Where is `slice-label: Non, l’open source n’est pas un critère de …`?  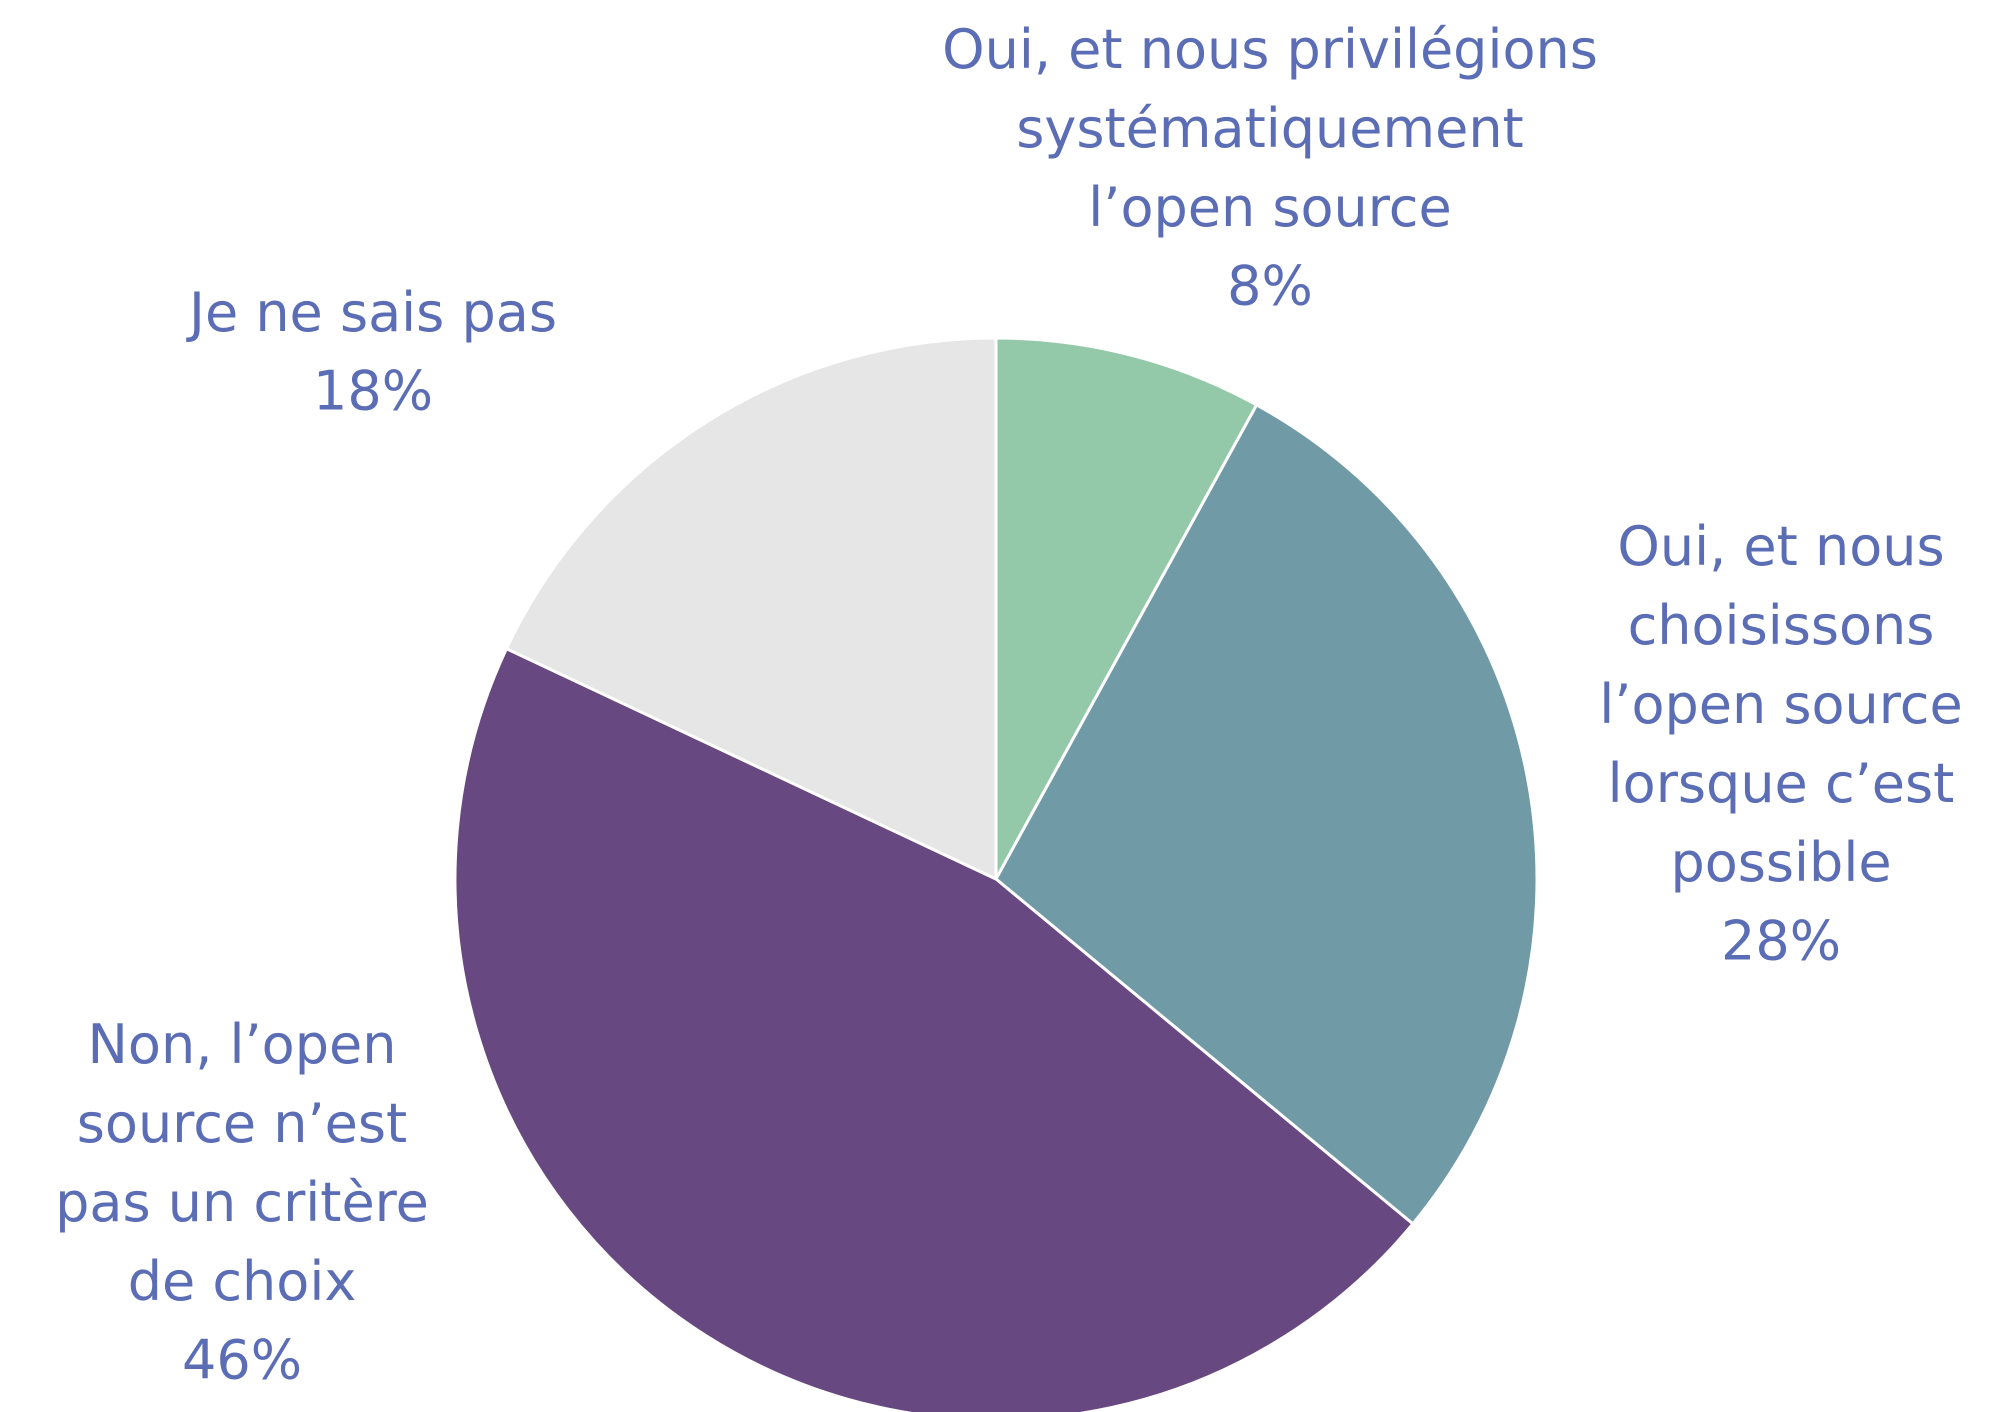
slice-label: Non, l’open source n’est pas un critère de … is located at coordinates (242, 1163).